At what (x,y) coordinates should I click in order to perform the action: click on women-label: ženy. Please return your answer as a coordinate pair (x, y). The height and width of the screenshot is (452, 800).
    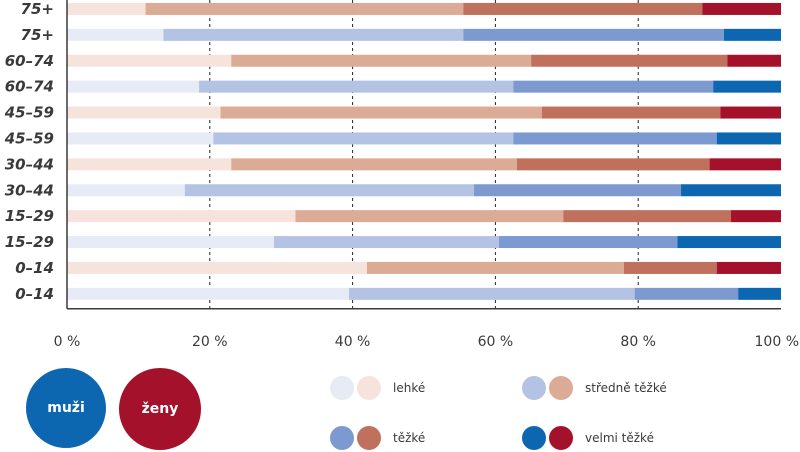
    Looking at the image, I should click on (160, 409).